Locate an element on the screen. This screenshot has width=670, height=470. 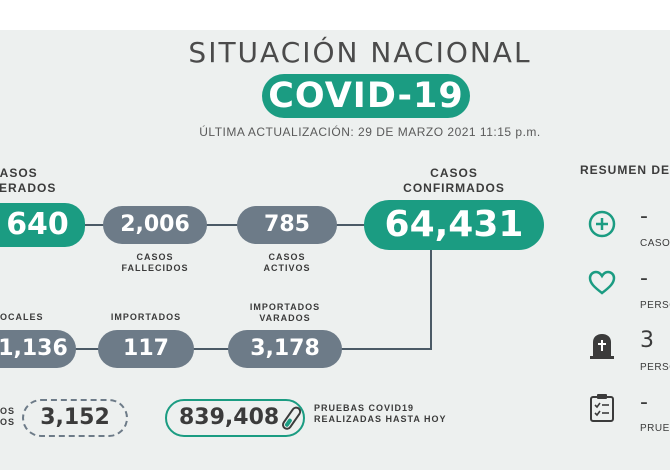
page-title: SITUACIÓN NACIONAL is located at coordinates (360, 52).